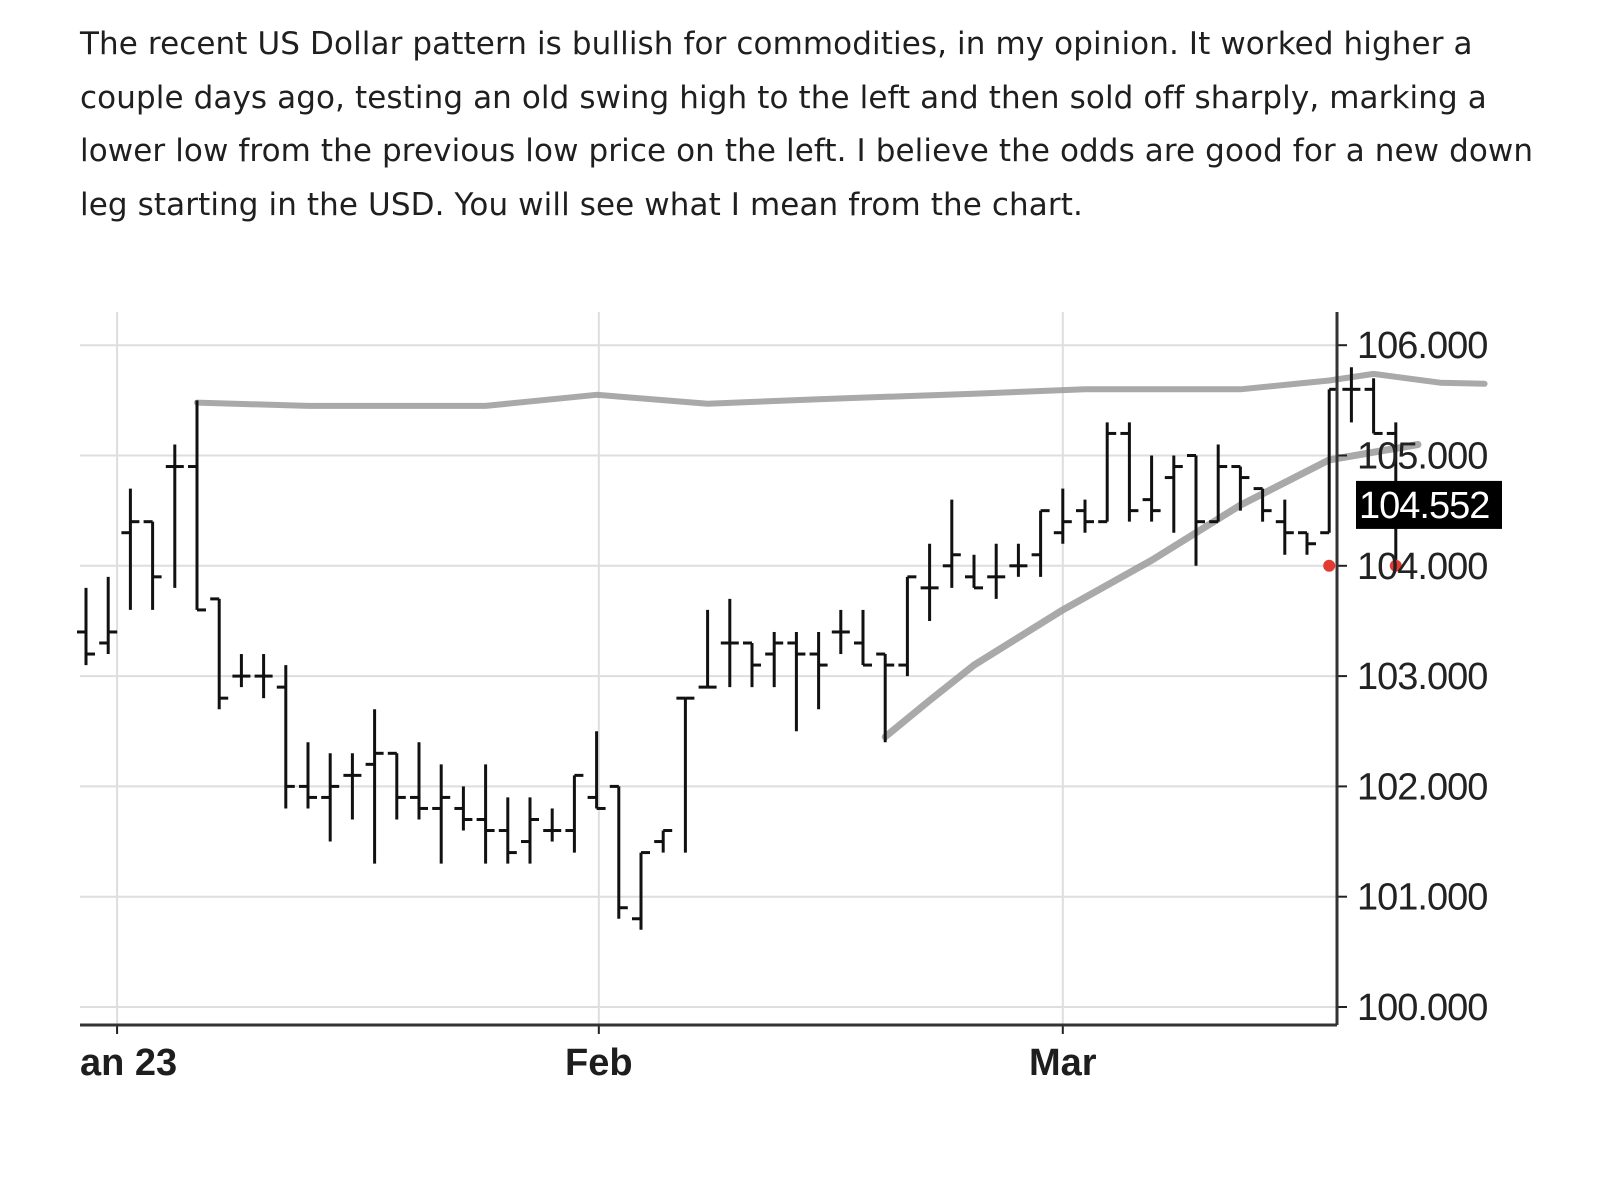 The width and height of the screenshot is (1600, 1182). What do you see at coordinates (1422, 457) in the screenshot?
I see `y-tick-label: 105.000` at bounding box center [1422, 457].